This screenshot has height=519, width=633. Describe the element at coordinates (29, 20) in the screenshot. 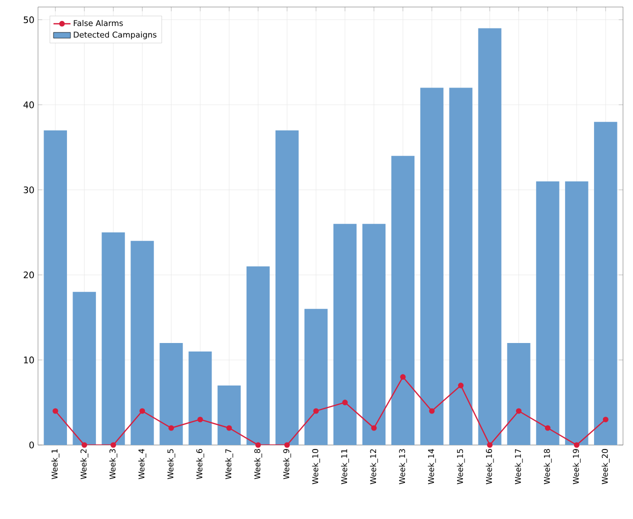

I see `y-tick-label: 50` at that location.